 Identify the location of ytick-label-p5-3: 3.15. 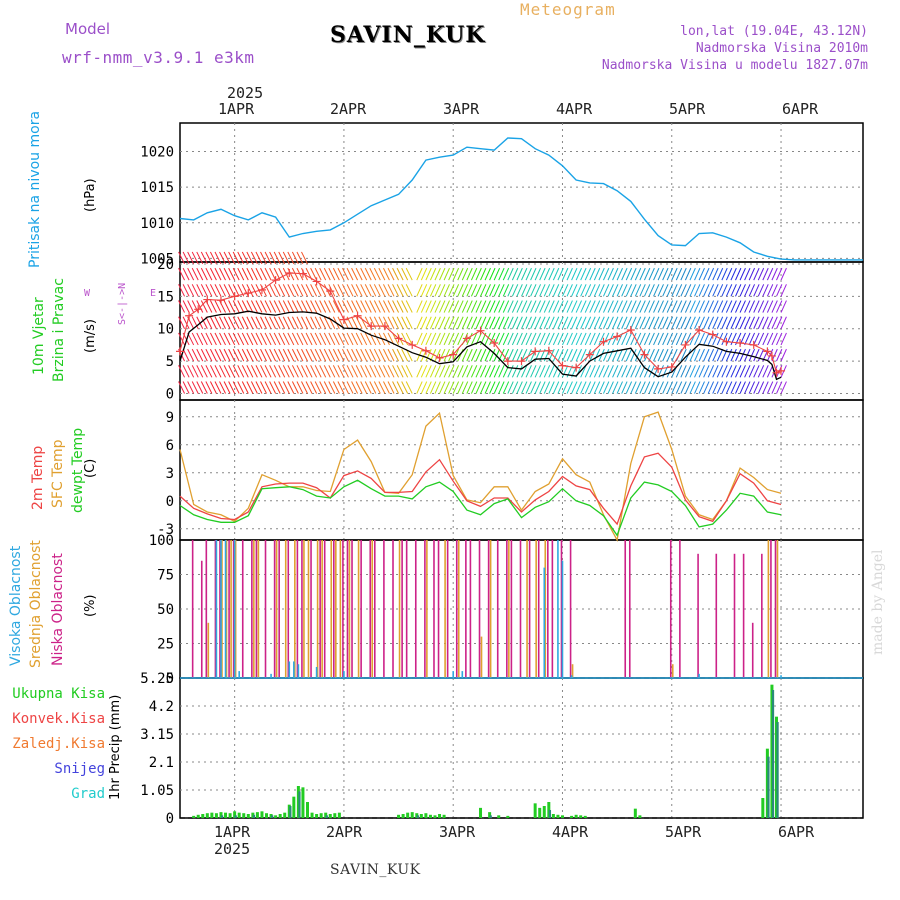
(157, 735).